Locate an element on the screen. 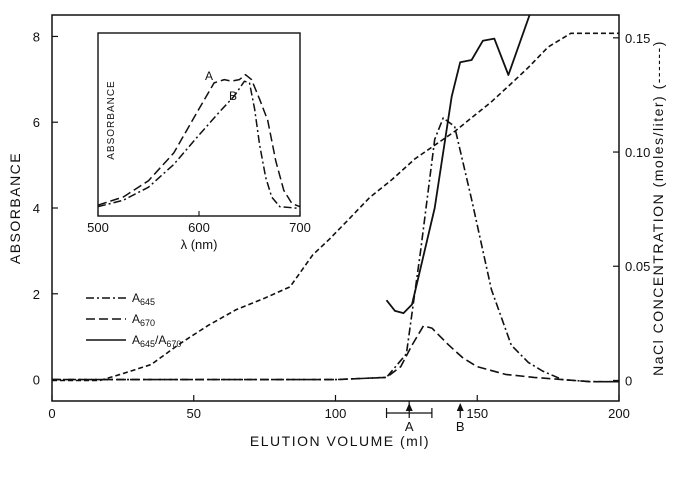  y2-tick-label: 0 is located at coordinates (628, 380).